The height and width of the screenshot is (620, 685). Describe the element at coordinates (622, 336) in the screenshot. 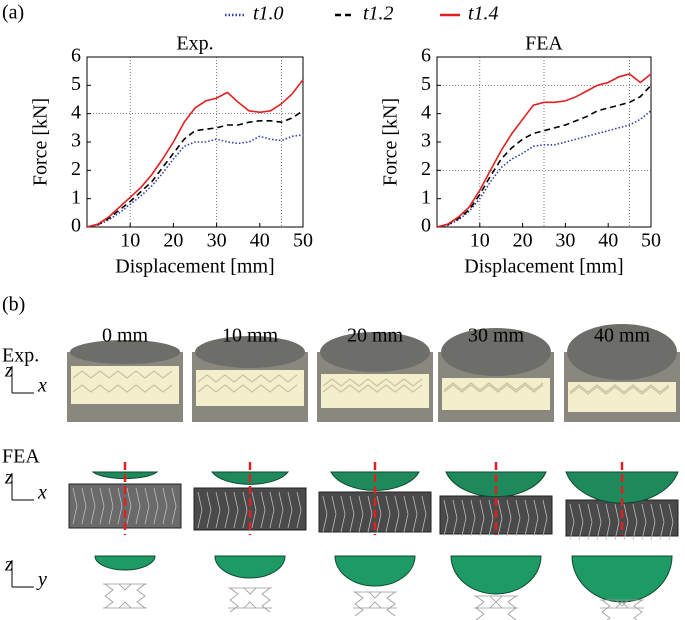

I see `column-label: 40 mm` at that location.